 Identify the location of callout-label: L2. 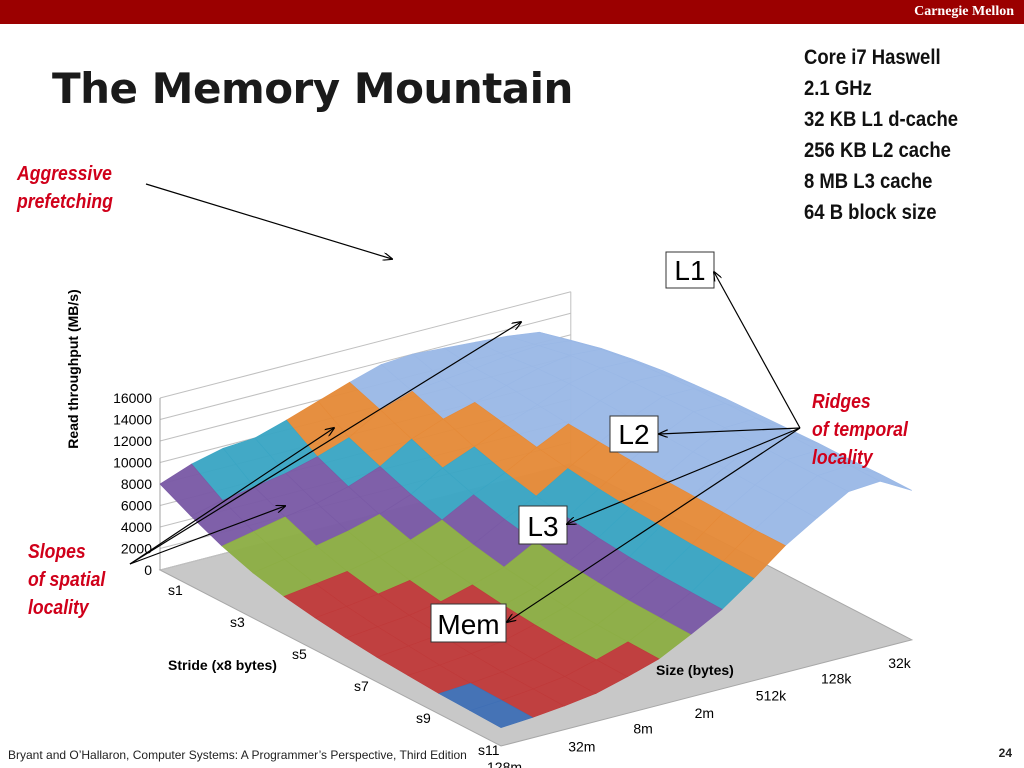
(633, 434).